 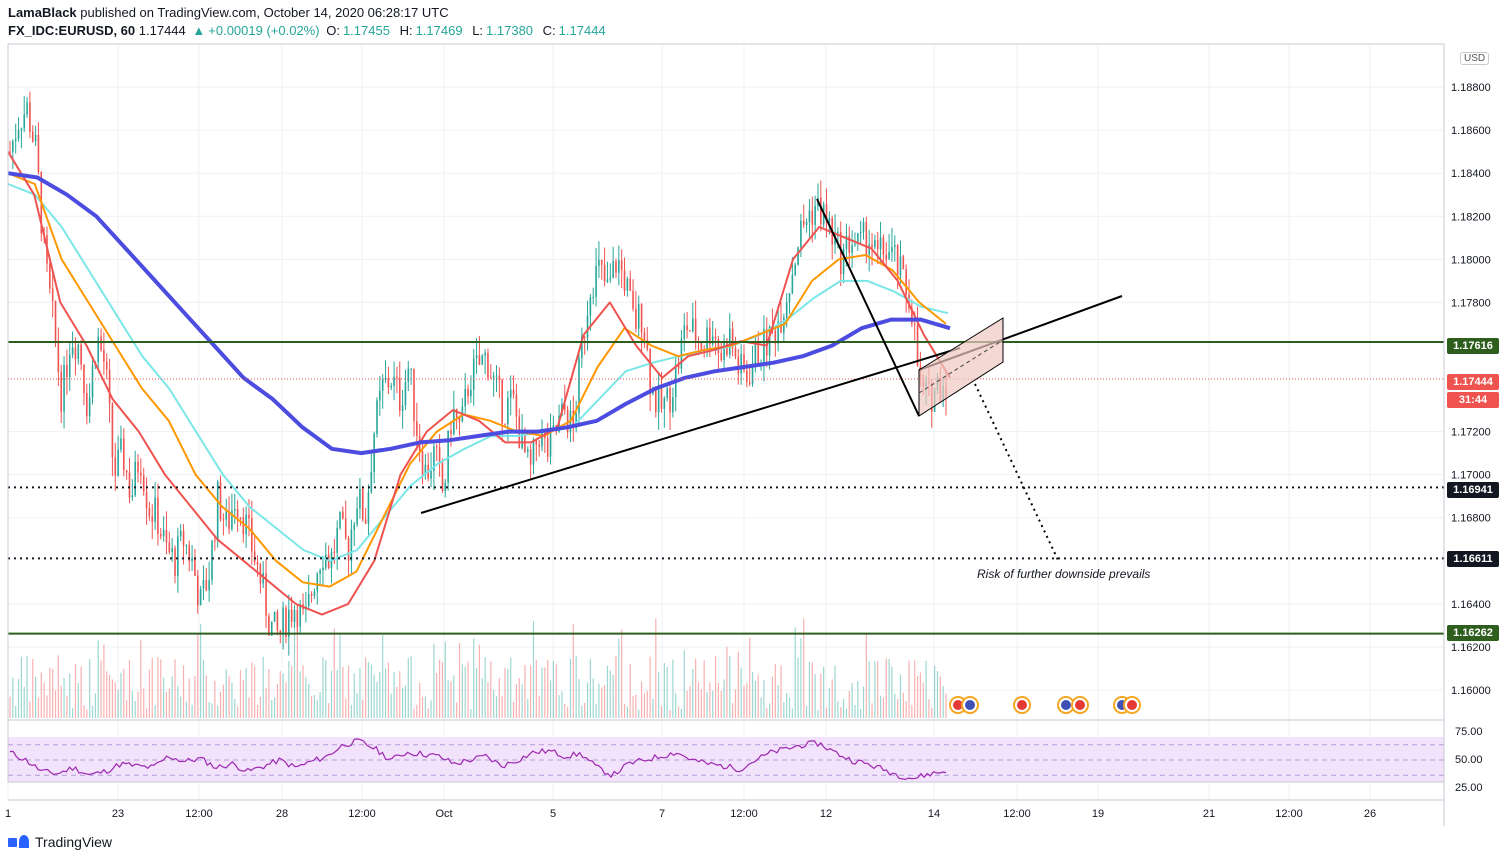 I want to click on author-name: LamaBlack, so click(x=42, y=12).